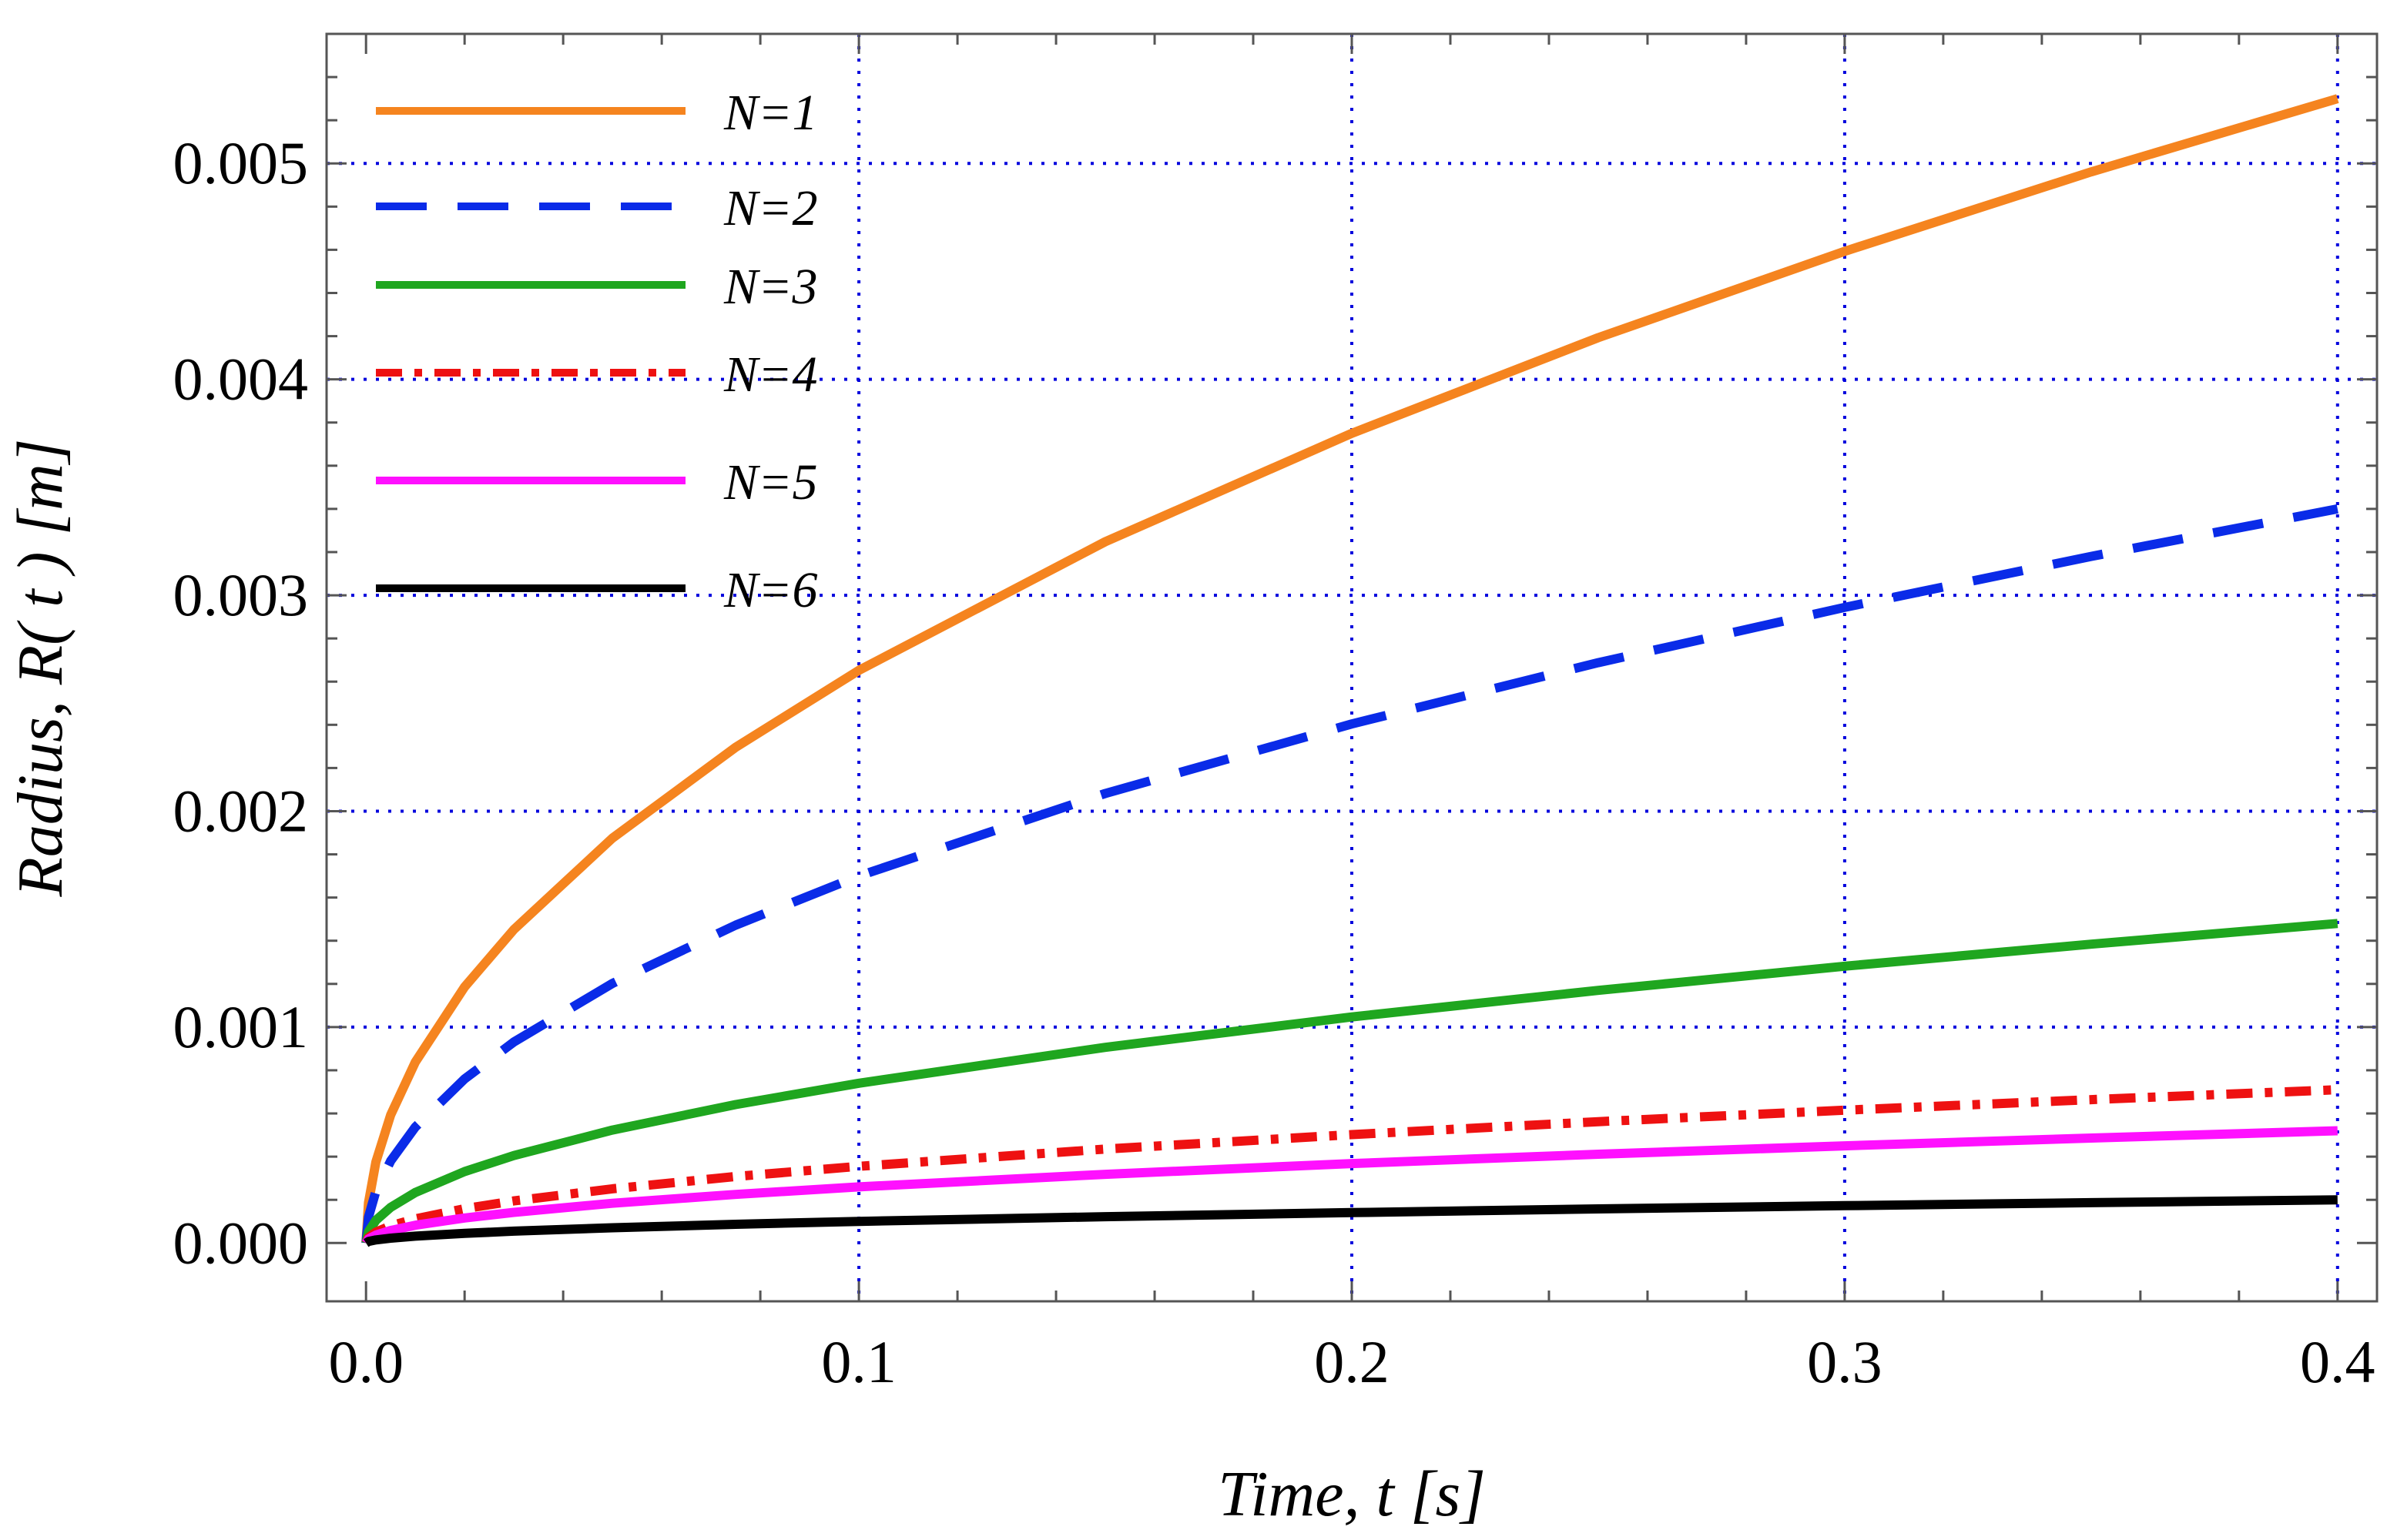  Describe the element at coordinates (241, 1242) in the screenshot. I see `y-tick-label: 0.000` at that location.